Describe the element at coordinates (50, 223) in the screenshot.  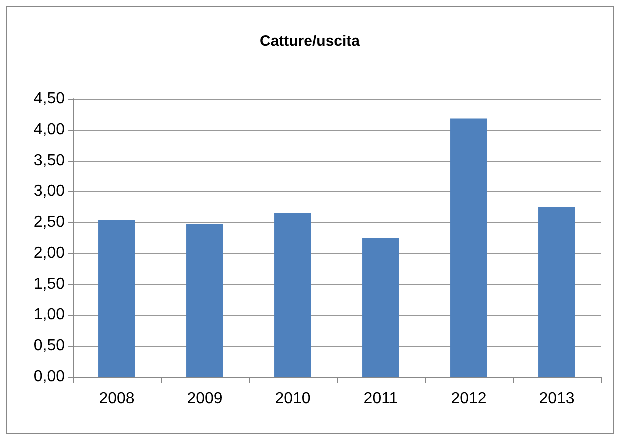
I see `y-tick-label: 2,50` at that location.